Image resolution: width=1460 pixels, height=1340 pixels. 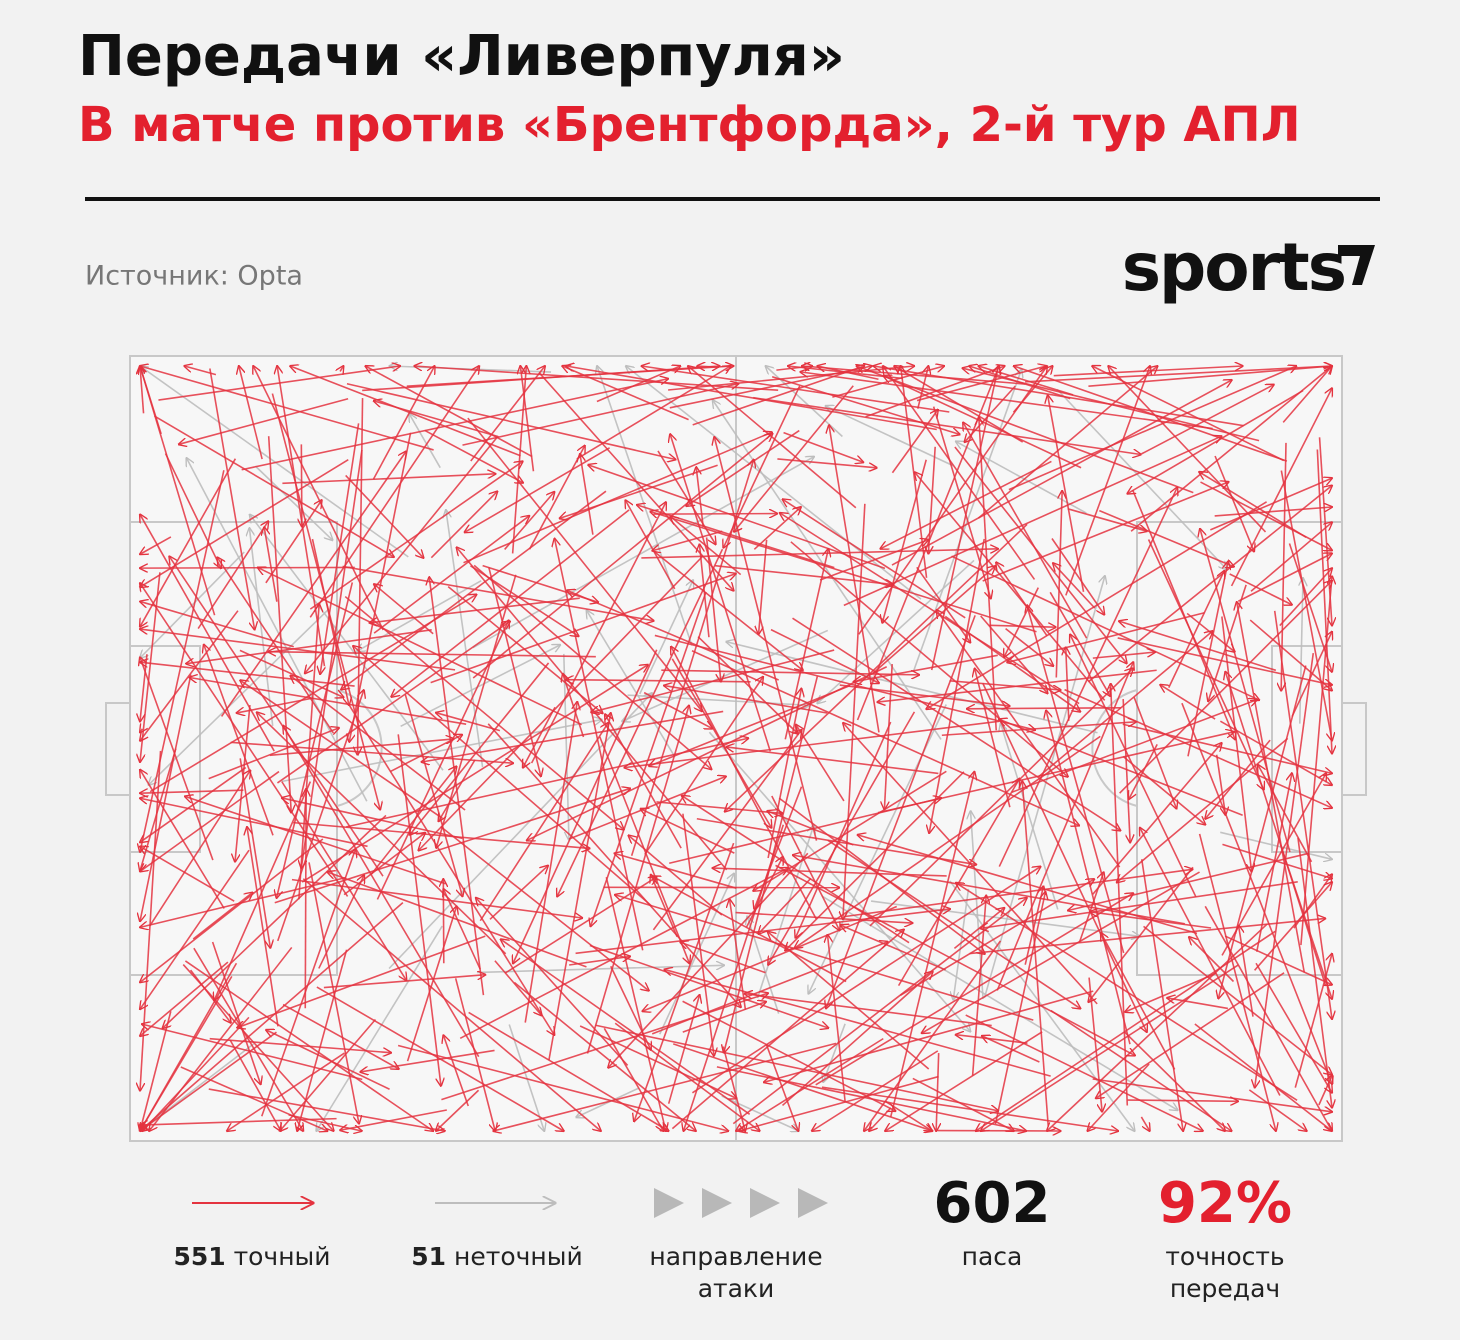 I want to click on logo: sports, so click(x=1233, y=267).